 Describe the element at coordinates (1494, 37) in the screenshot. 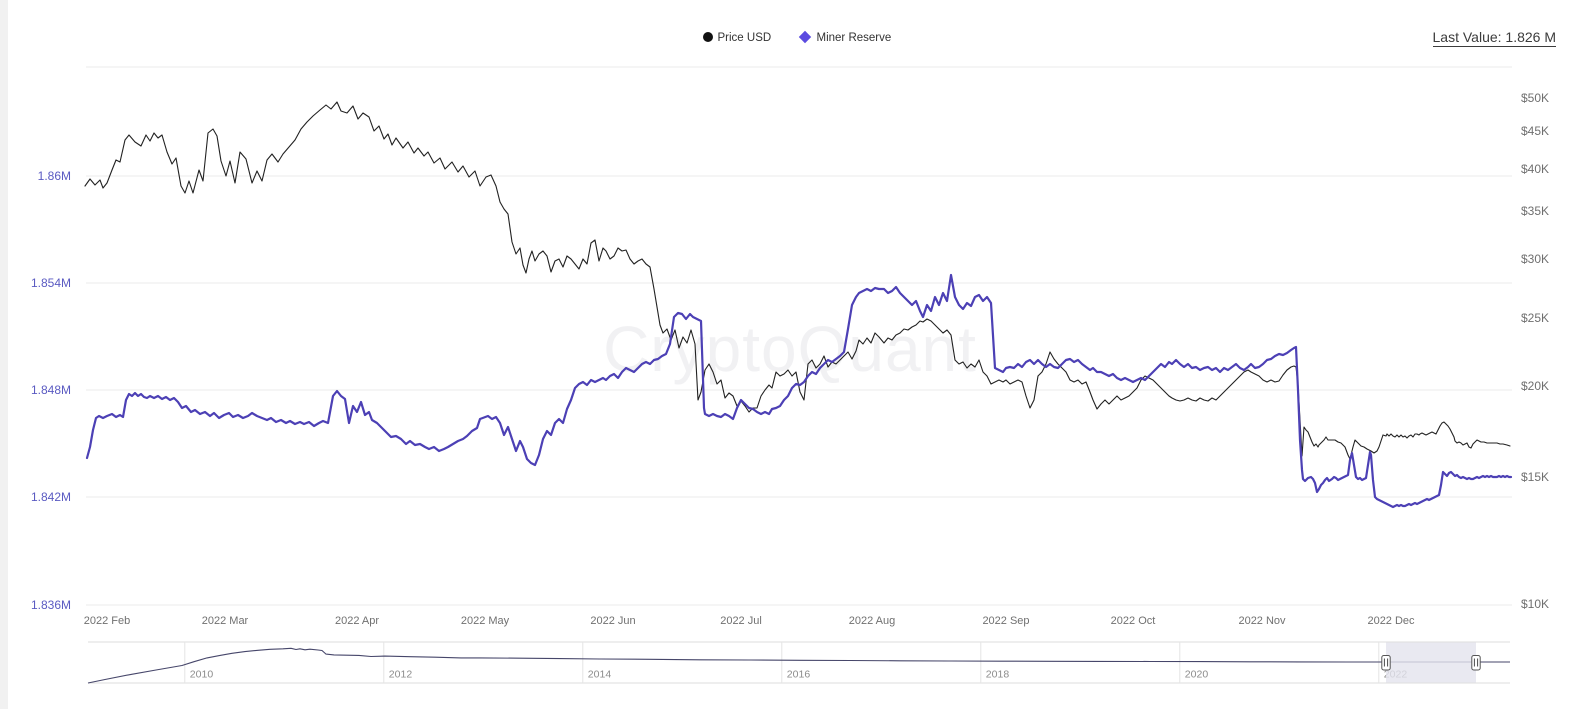

I see `svg-text: Last Value: 1.826 M` at that location.